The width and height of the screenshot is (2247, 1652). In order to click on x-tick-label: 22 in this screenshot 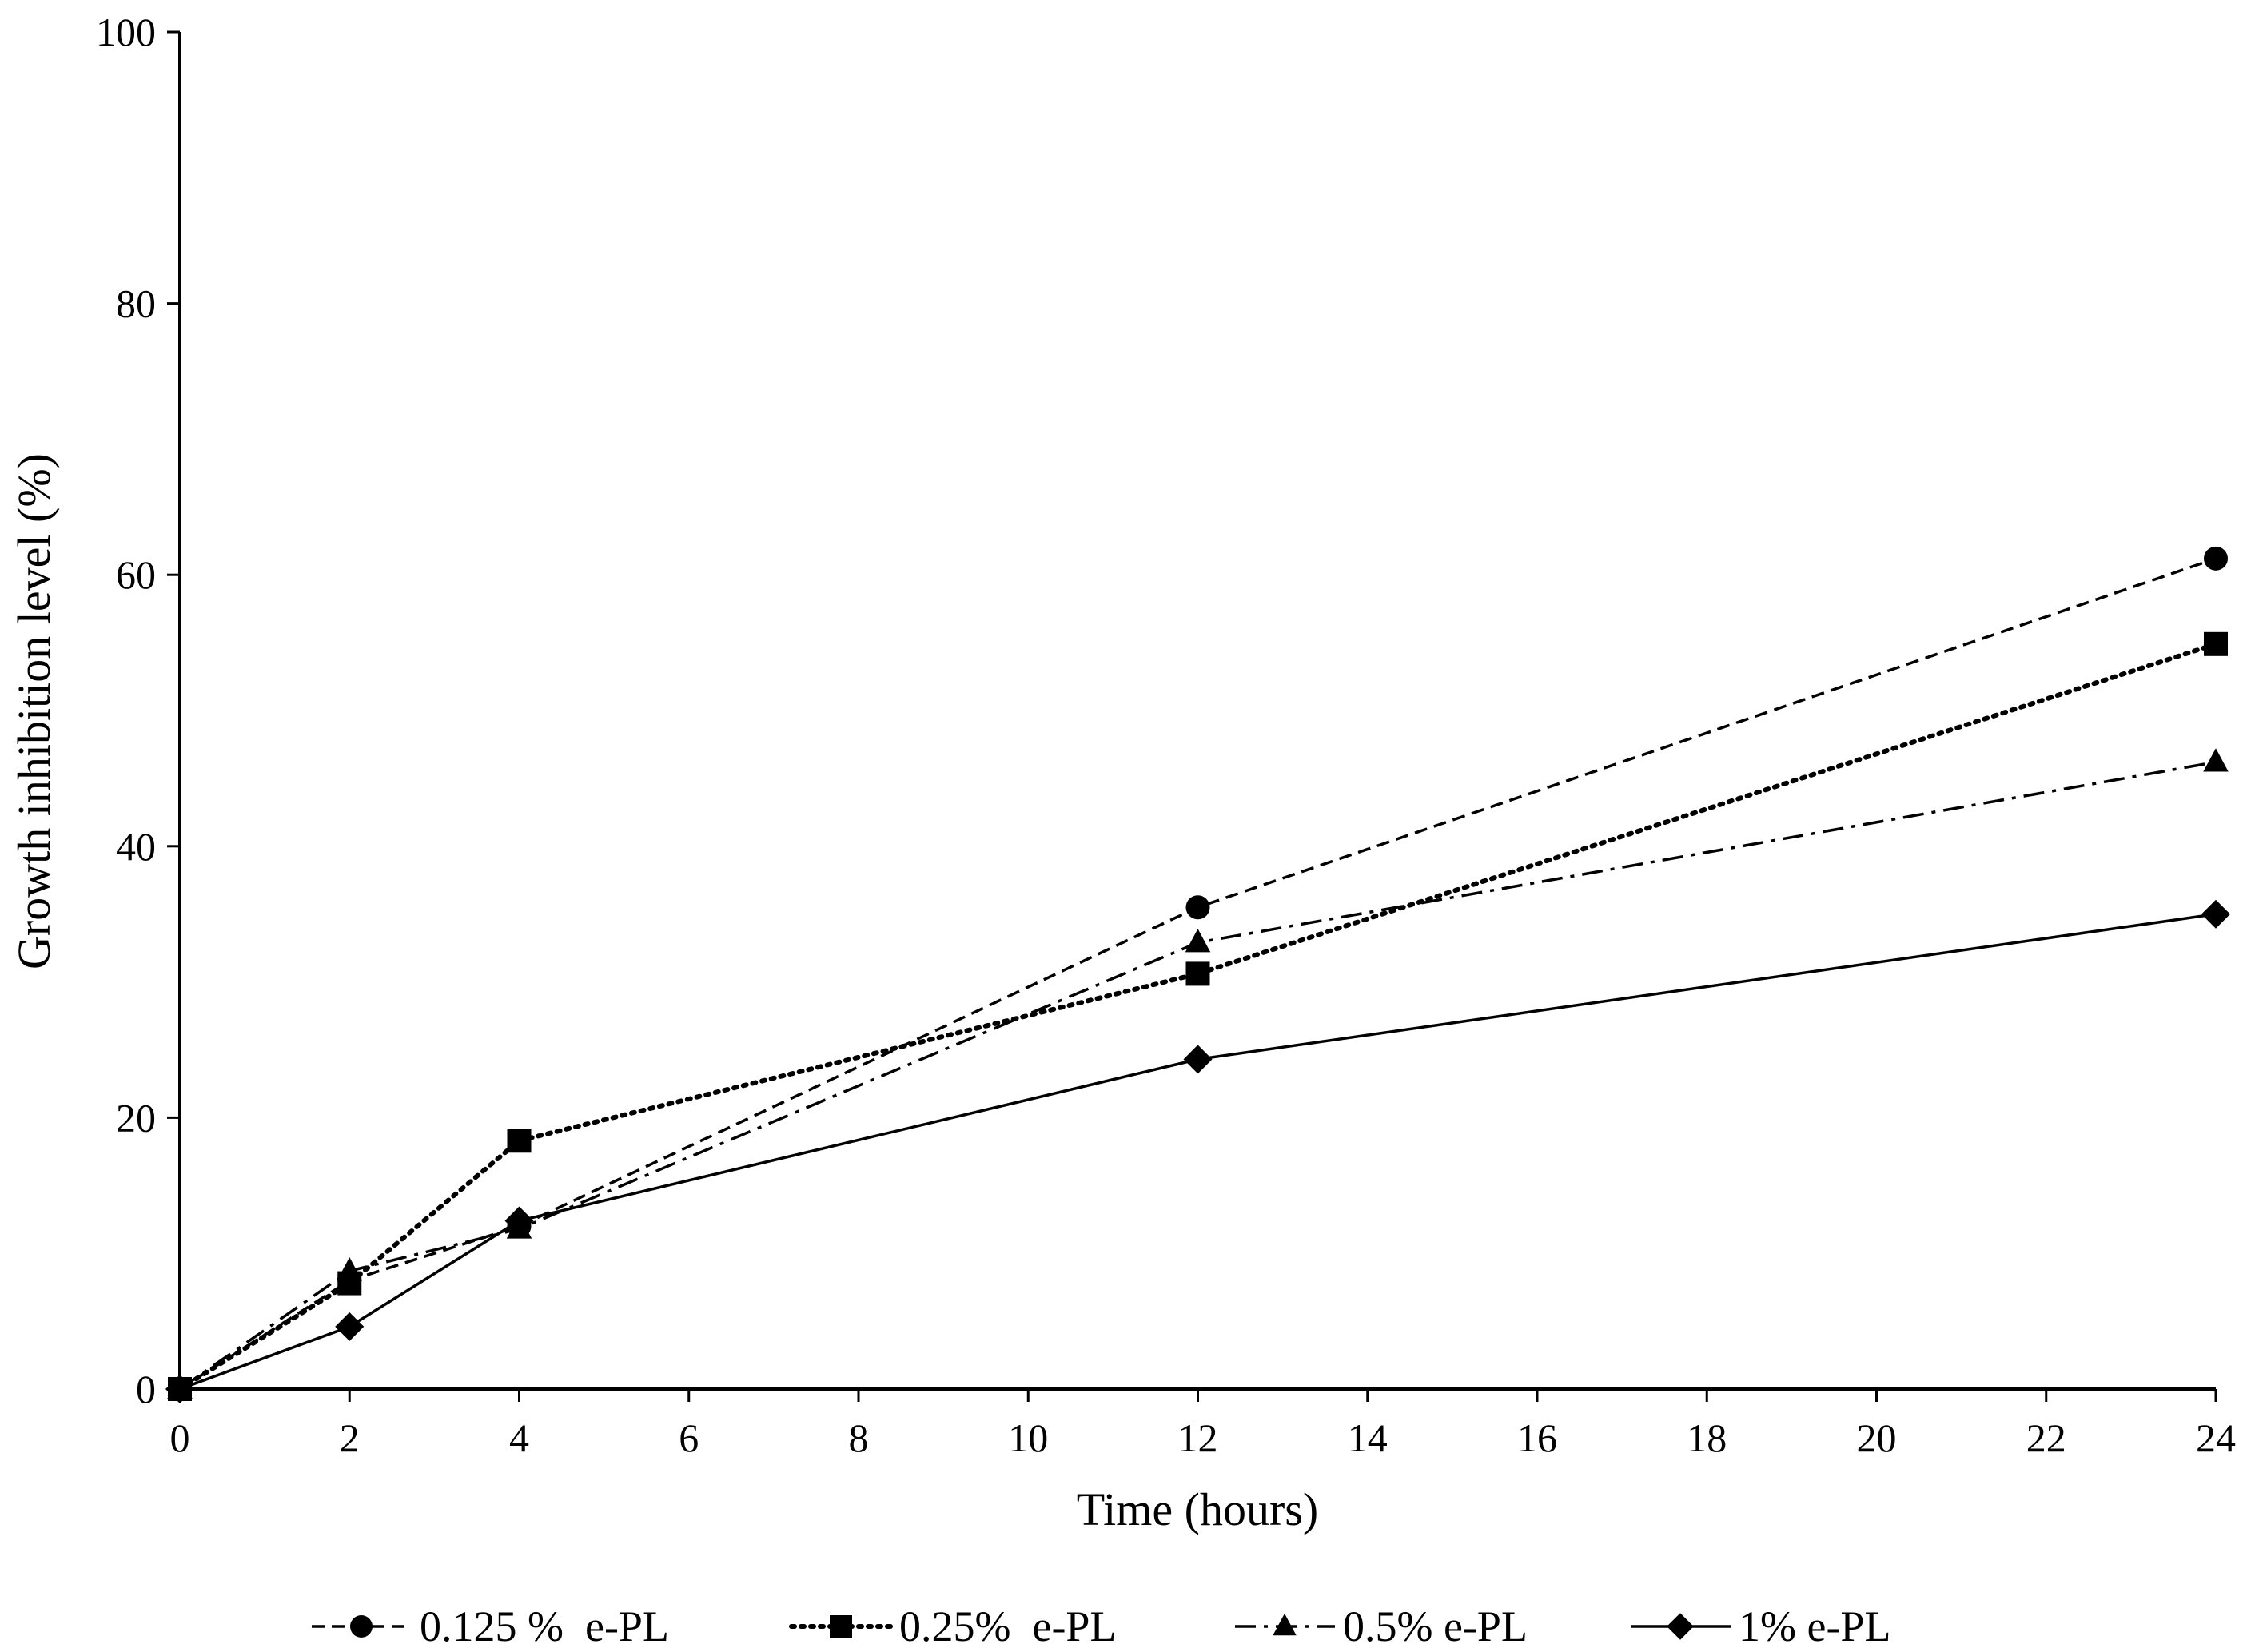, I will do `click(2046, 1437)`.